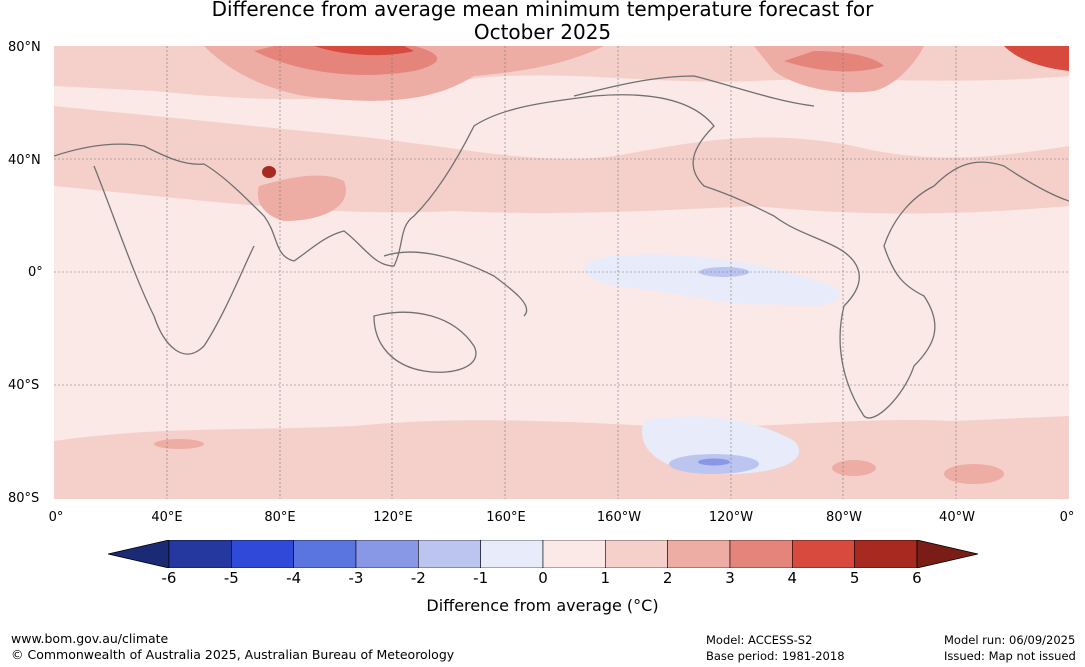 Image resolution: width=1085 pixels, height=667 pixels. Describe the element at coordinates (619, 517) in the screenshot. I see `lon-label-160w: 160°W` at that location.